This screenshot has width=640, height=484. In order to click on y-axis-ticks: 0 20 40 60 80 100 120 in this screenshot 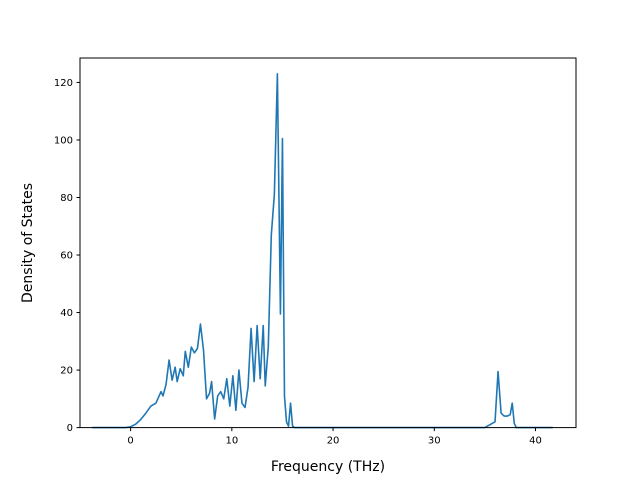, I will do `click(67, 256)`.